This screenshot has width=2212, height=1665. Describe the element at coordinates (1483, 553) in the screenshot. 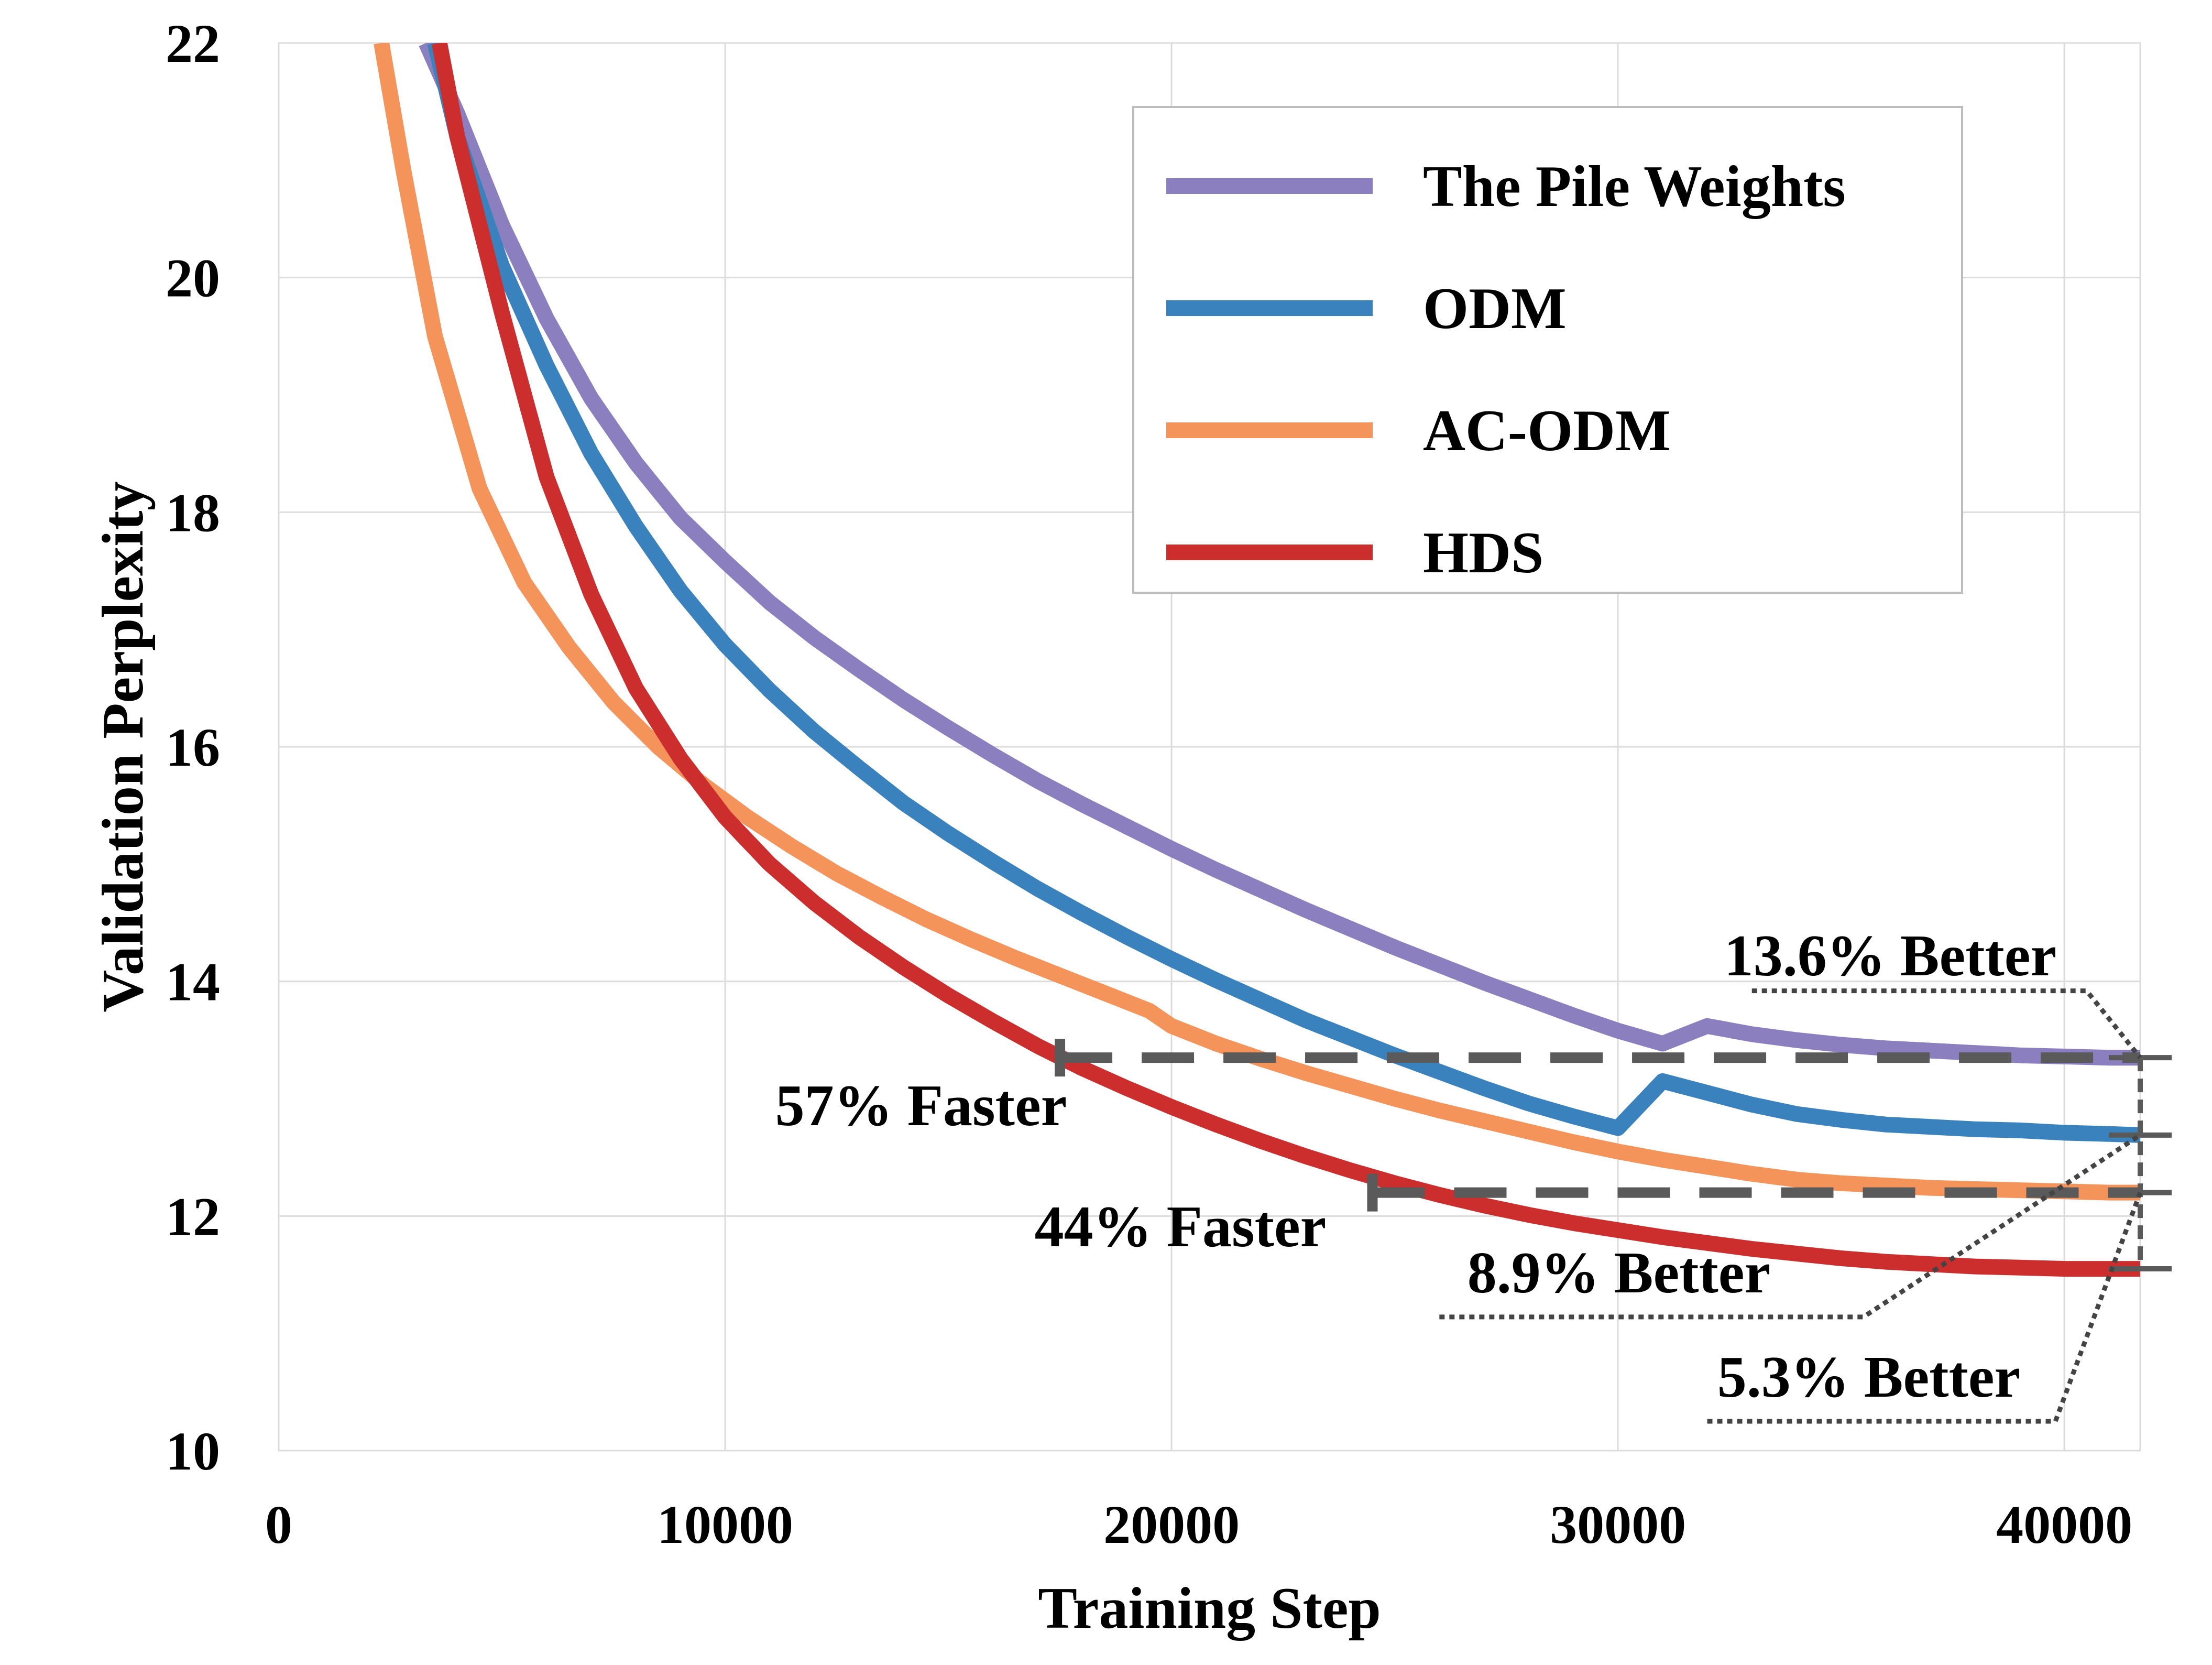

I see `legend-label: HDS` at that location.